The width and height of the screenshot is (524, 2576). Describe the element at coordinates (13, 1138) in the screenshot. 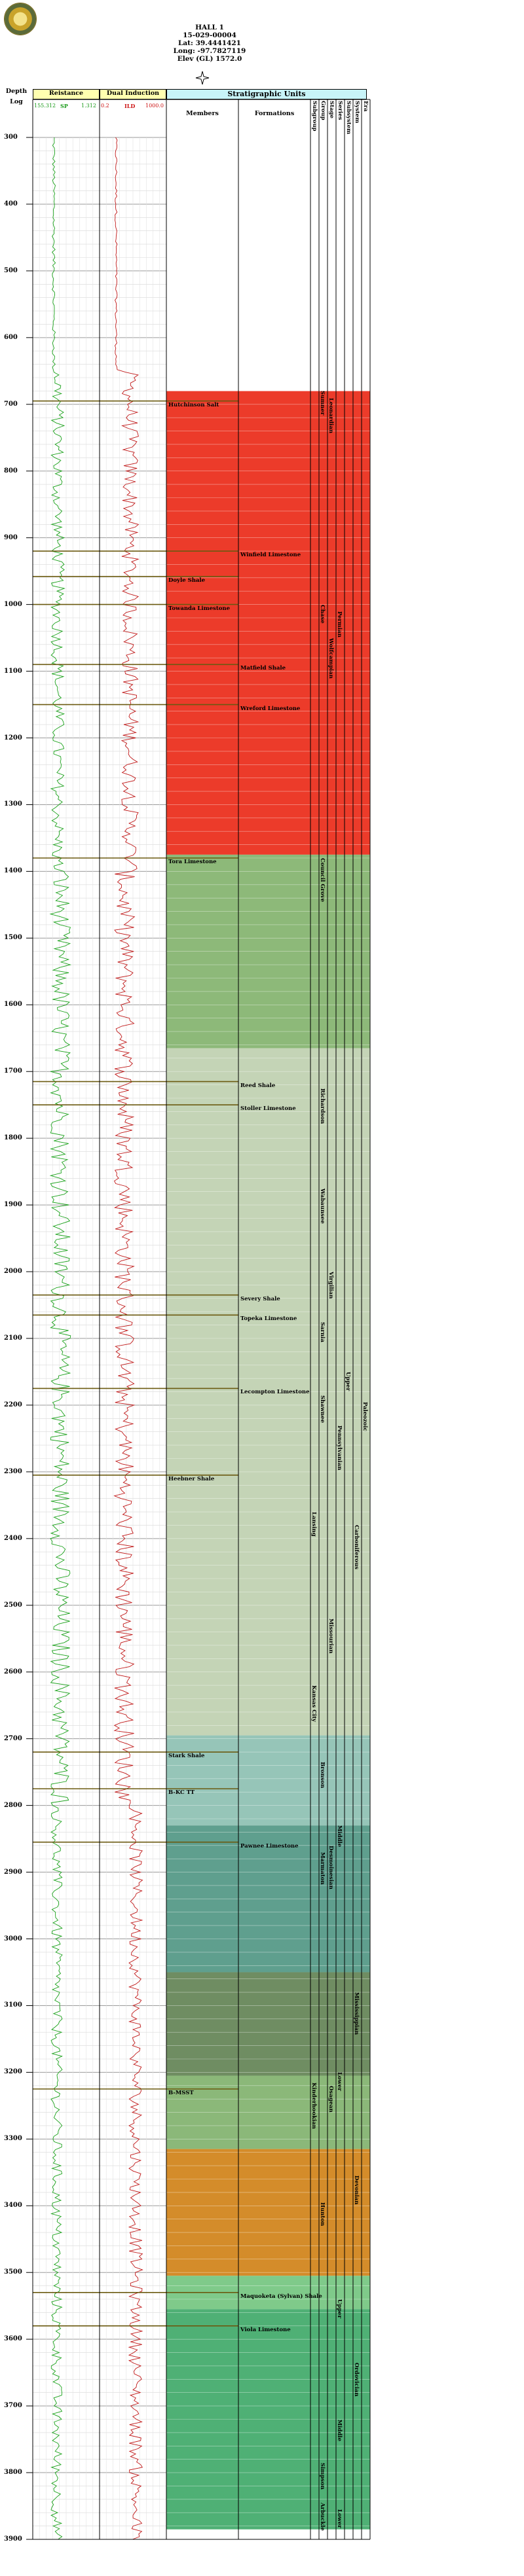

I see `depth-tick-label: 1800` at that location.